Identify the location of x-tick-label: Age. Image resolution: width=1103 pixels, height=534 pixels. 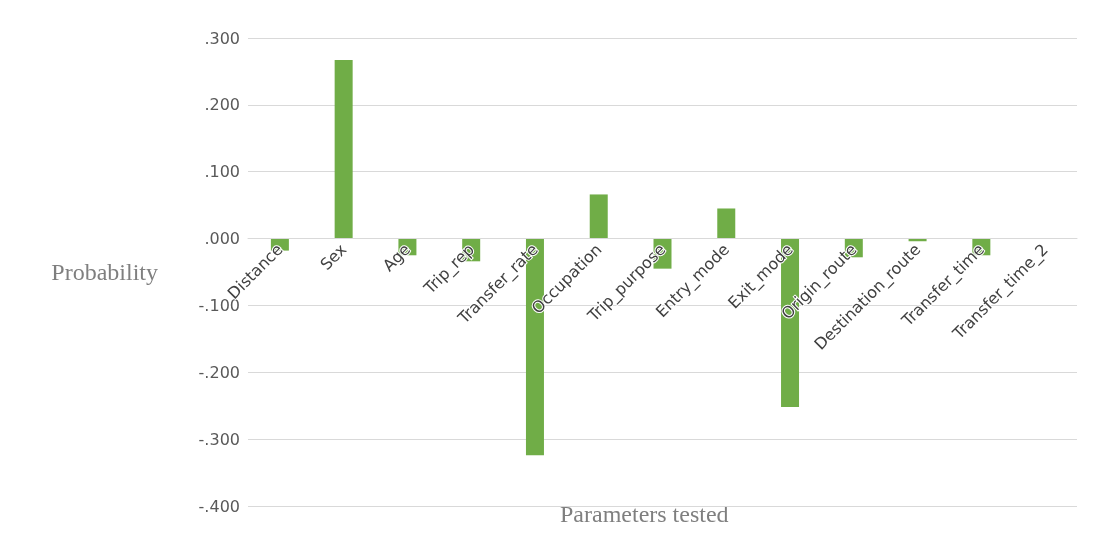
(396, 257).